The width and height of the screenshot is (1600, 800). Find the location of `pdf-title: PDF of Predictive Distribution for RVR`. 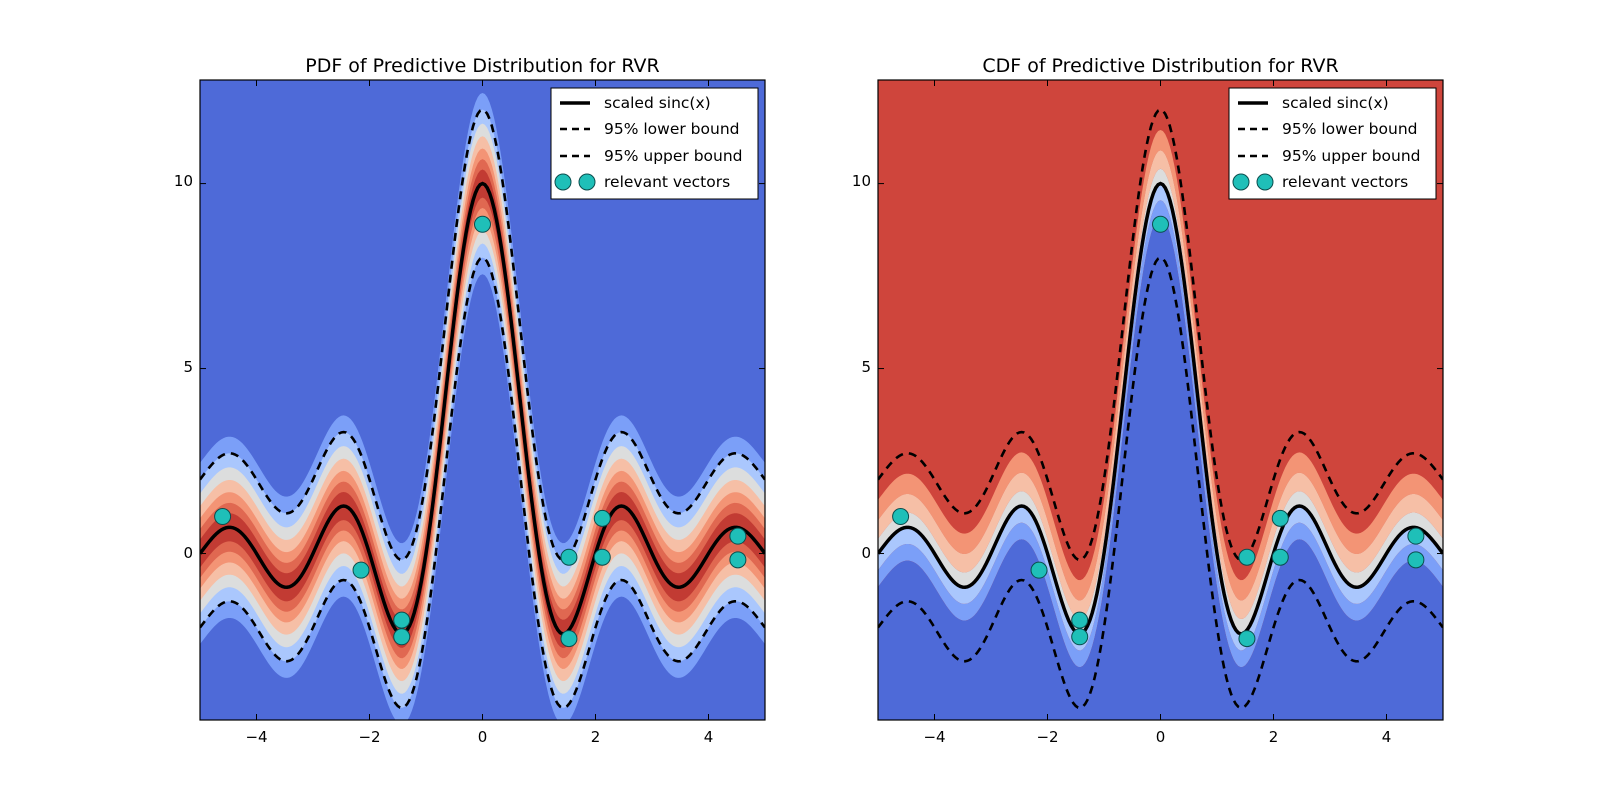

pdf-title: PDF of Predictive Distribution for RVR is located at coordinates (482, 66).